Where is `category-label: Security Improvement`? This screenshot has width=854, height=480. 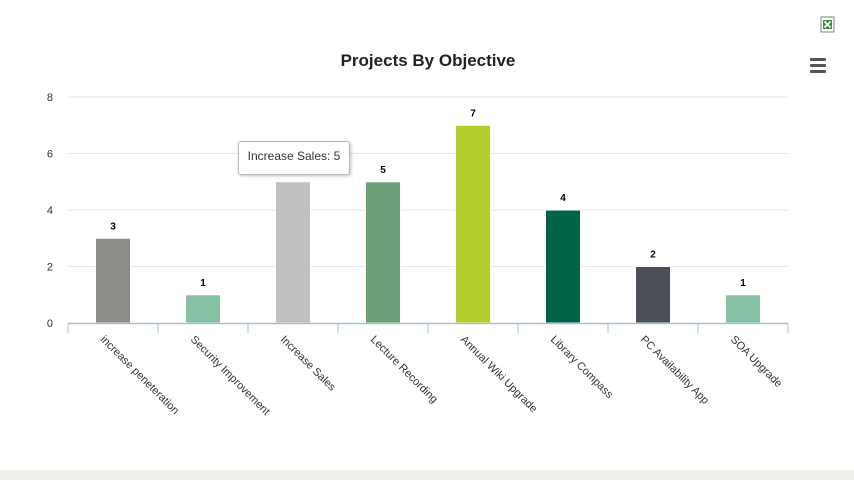 category-label: Security Improvement is located at coordinates (230, 376).